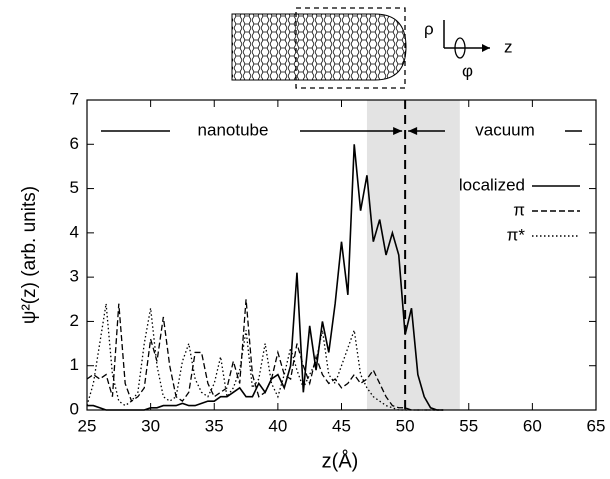  What do you see at coordinates (74, 364) in the screenshot?
I see `y-tick-label: 1` at bounding box center [74, 364].